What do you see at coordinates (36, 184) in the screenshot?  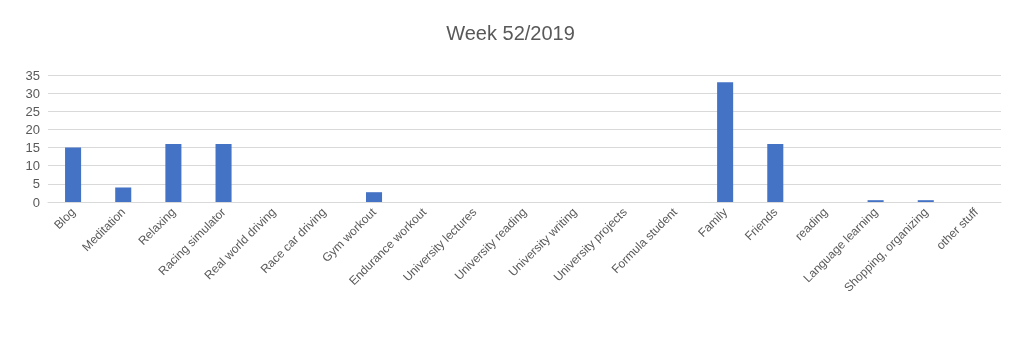 I see `y-tick-label: 5` at bounding box center [36, 184].